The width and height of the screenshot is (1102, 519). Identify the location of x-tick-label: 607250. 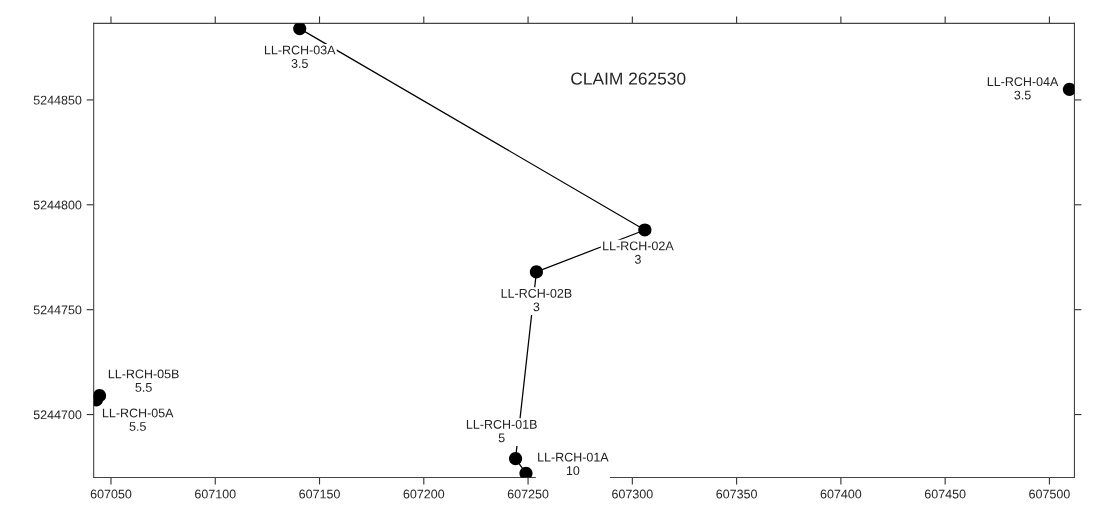
(528, 494).